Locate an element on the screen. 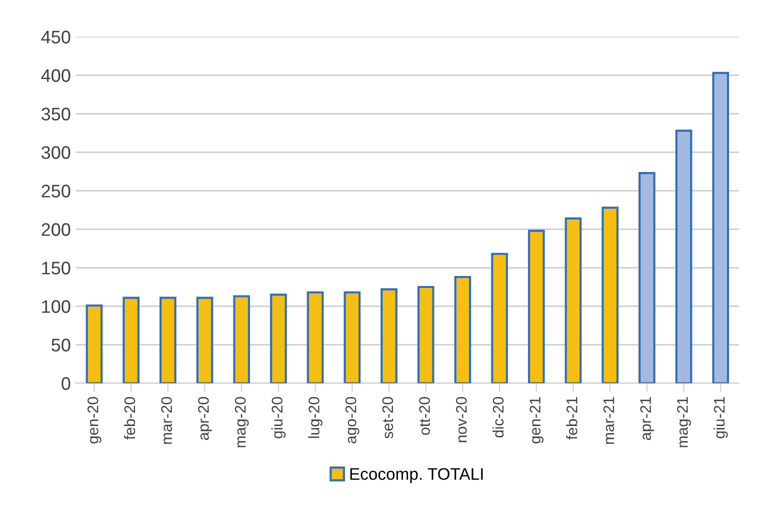 The width and height of the screenshot is (758, 525). x-tick-label: dic-20 is located at coordinates (498, 417).